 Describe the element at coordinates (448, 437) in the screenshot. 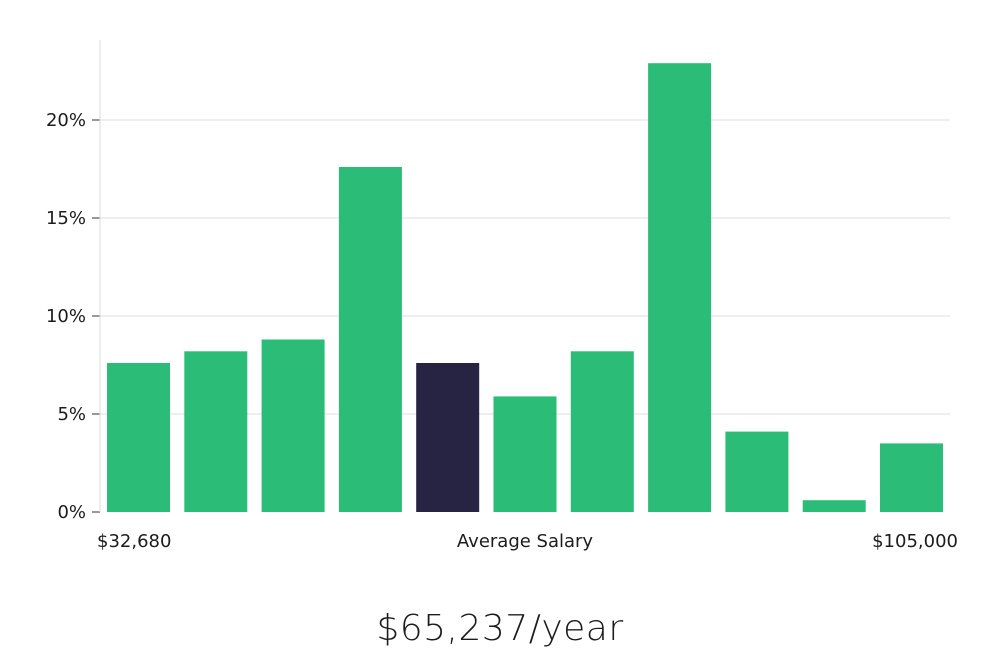

I see `bar-average` at that location.